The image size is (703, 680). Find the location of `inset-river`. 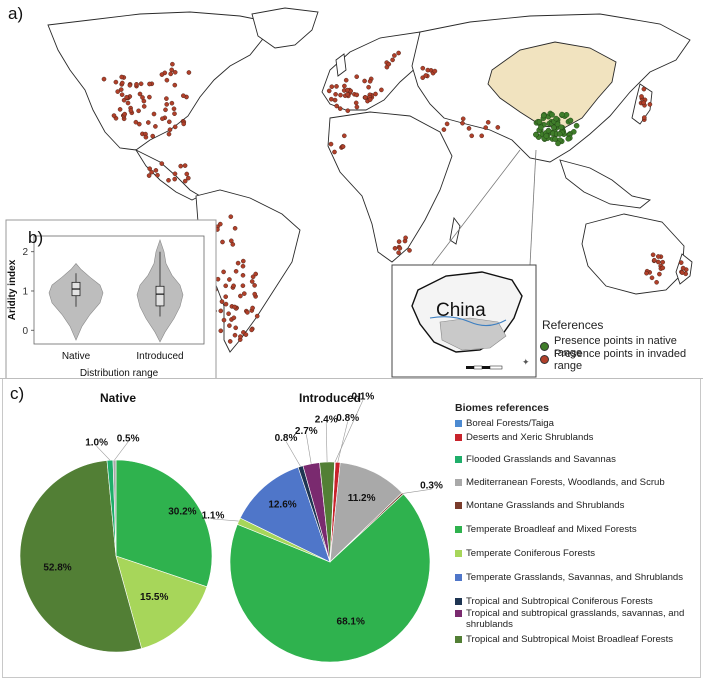

inset-river is located at coordinates (468, 321).